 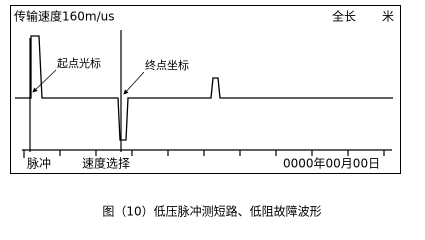 What do you see at coordinates (44, 81) in the screenshot?
I see `start-arrow` at bounding box center [44, 81].